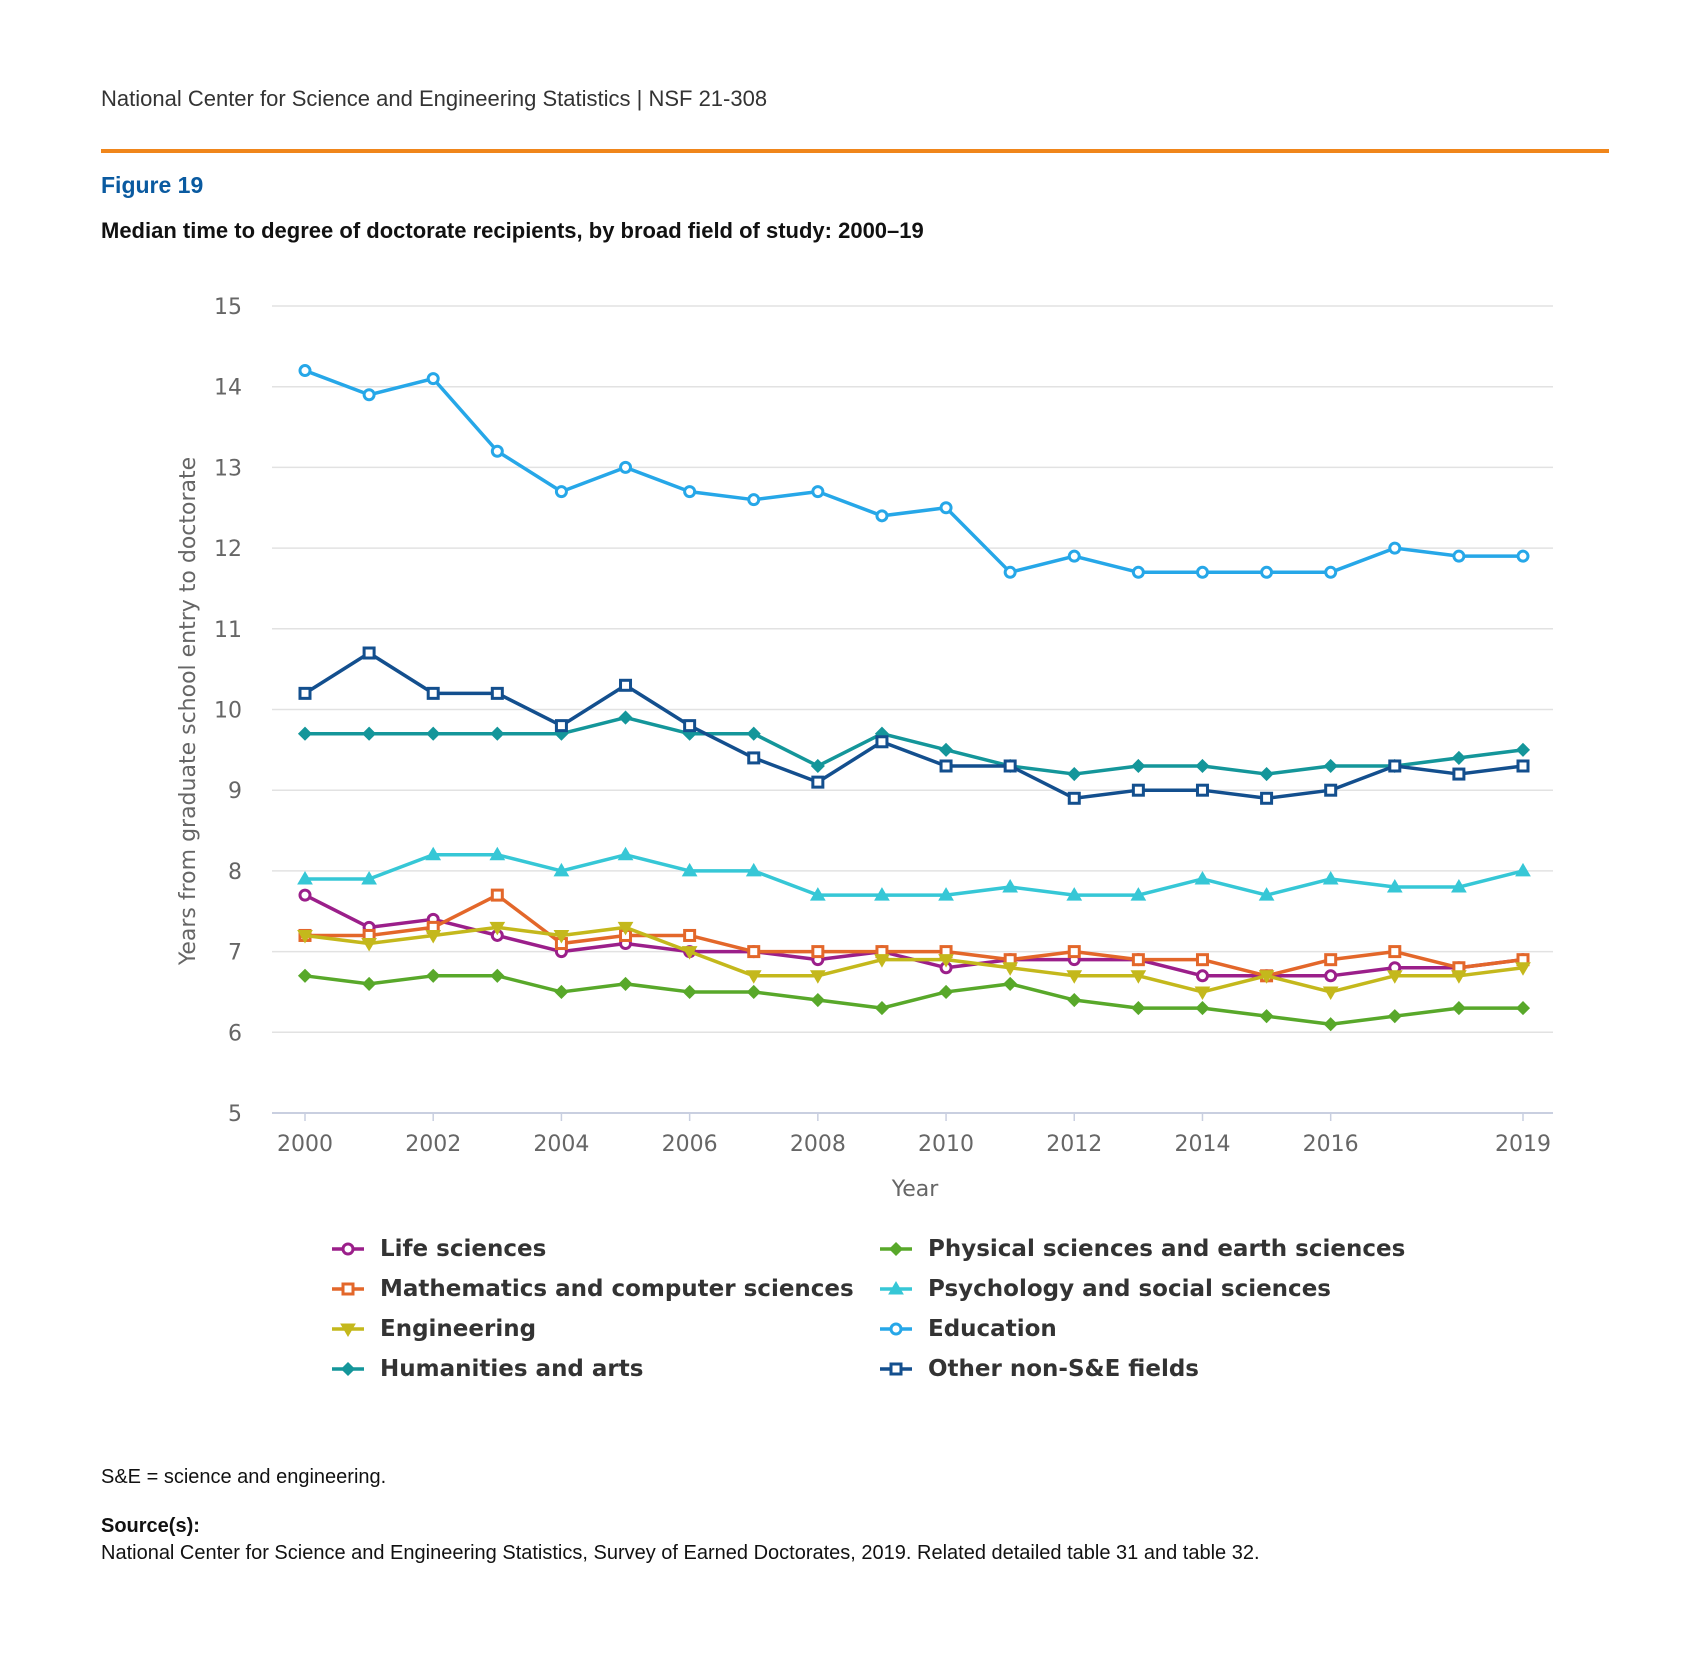 Image resolution: width=1699 pixels, height=1665 pixels. Describe the element at coordinates (1063, 1369) in the screenshot. I see `legend-label: Other non-S&E fields` at that location.